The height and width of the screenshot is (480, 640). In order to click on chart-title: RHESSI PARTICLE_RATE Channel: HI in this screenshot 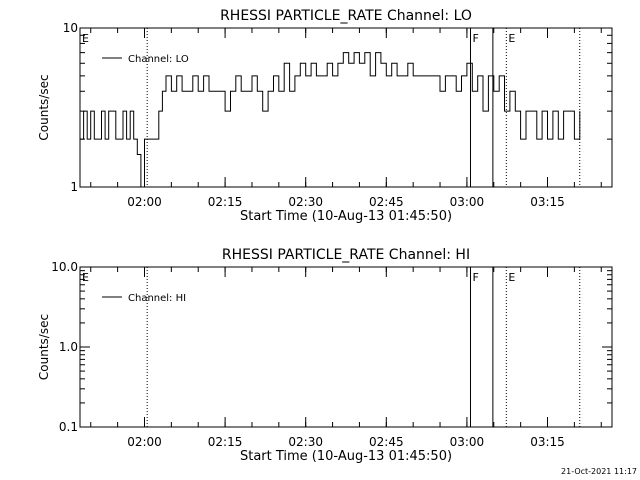, I will do `click(346, 255)`.